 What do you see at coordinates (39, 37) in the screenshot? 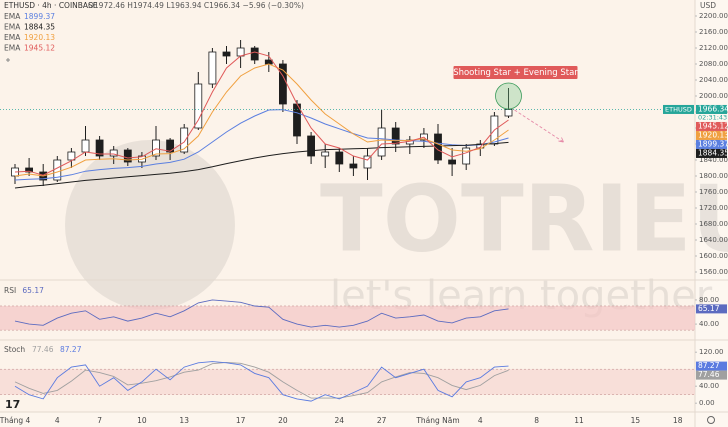
I see `legend-value: 1920.13` at bounding box center [39, 37].